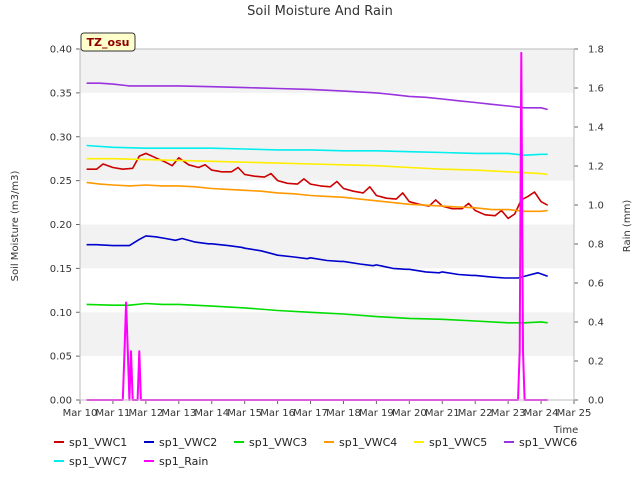 The height and width of the screenshot is (480, 640). Describe the element at coordinates (61, 313) in the screenshot. I see `y-tick-label: 0.10` at that location.